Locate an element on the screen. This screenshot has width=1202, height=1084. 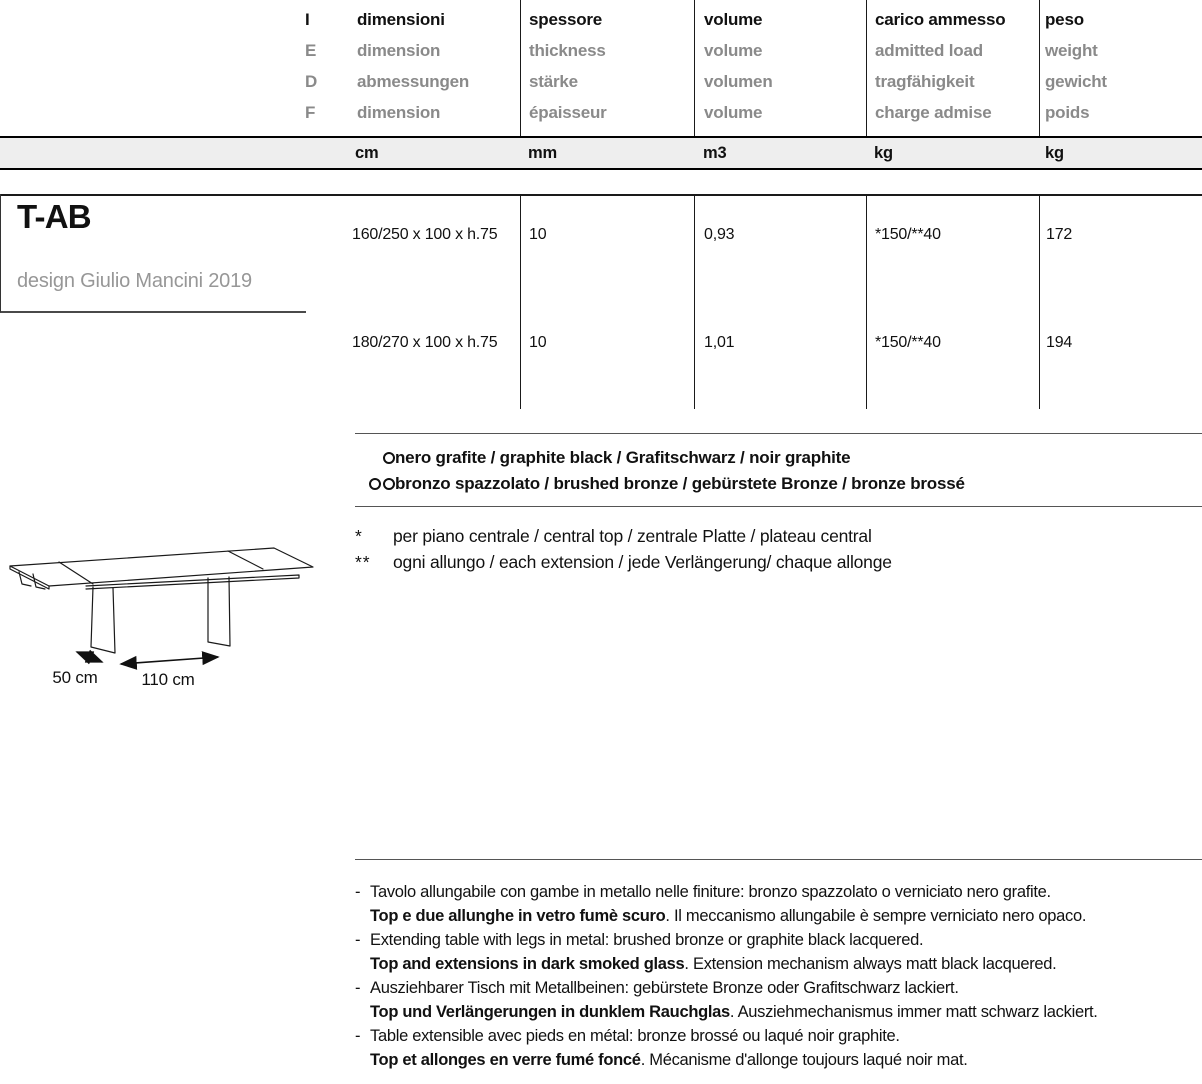
header-label: épaisseur is located at coordinates (568, 112).